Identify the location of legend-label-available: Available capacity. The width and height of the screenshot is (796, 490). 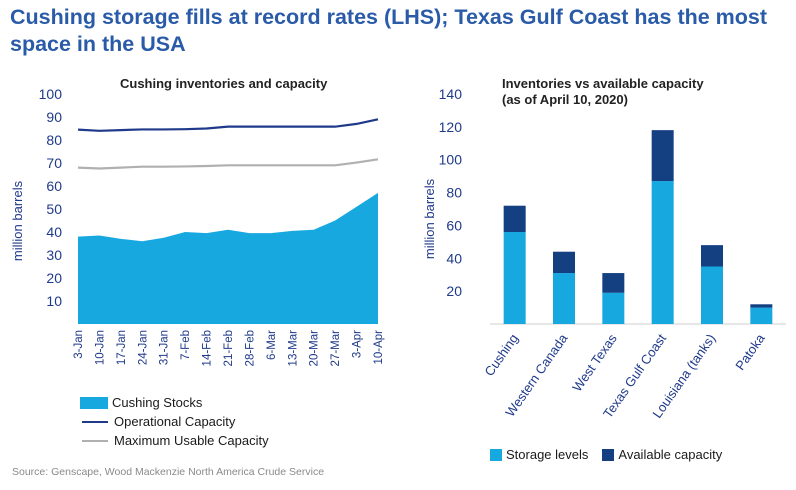
(670, 454).